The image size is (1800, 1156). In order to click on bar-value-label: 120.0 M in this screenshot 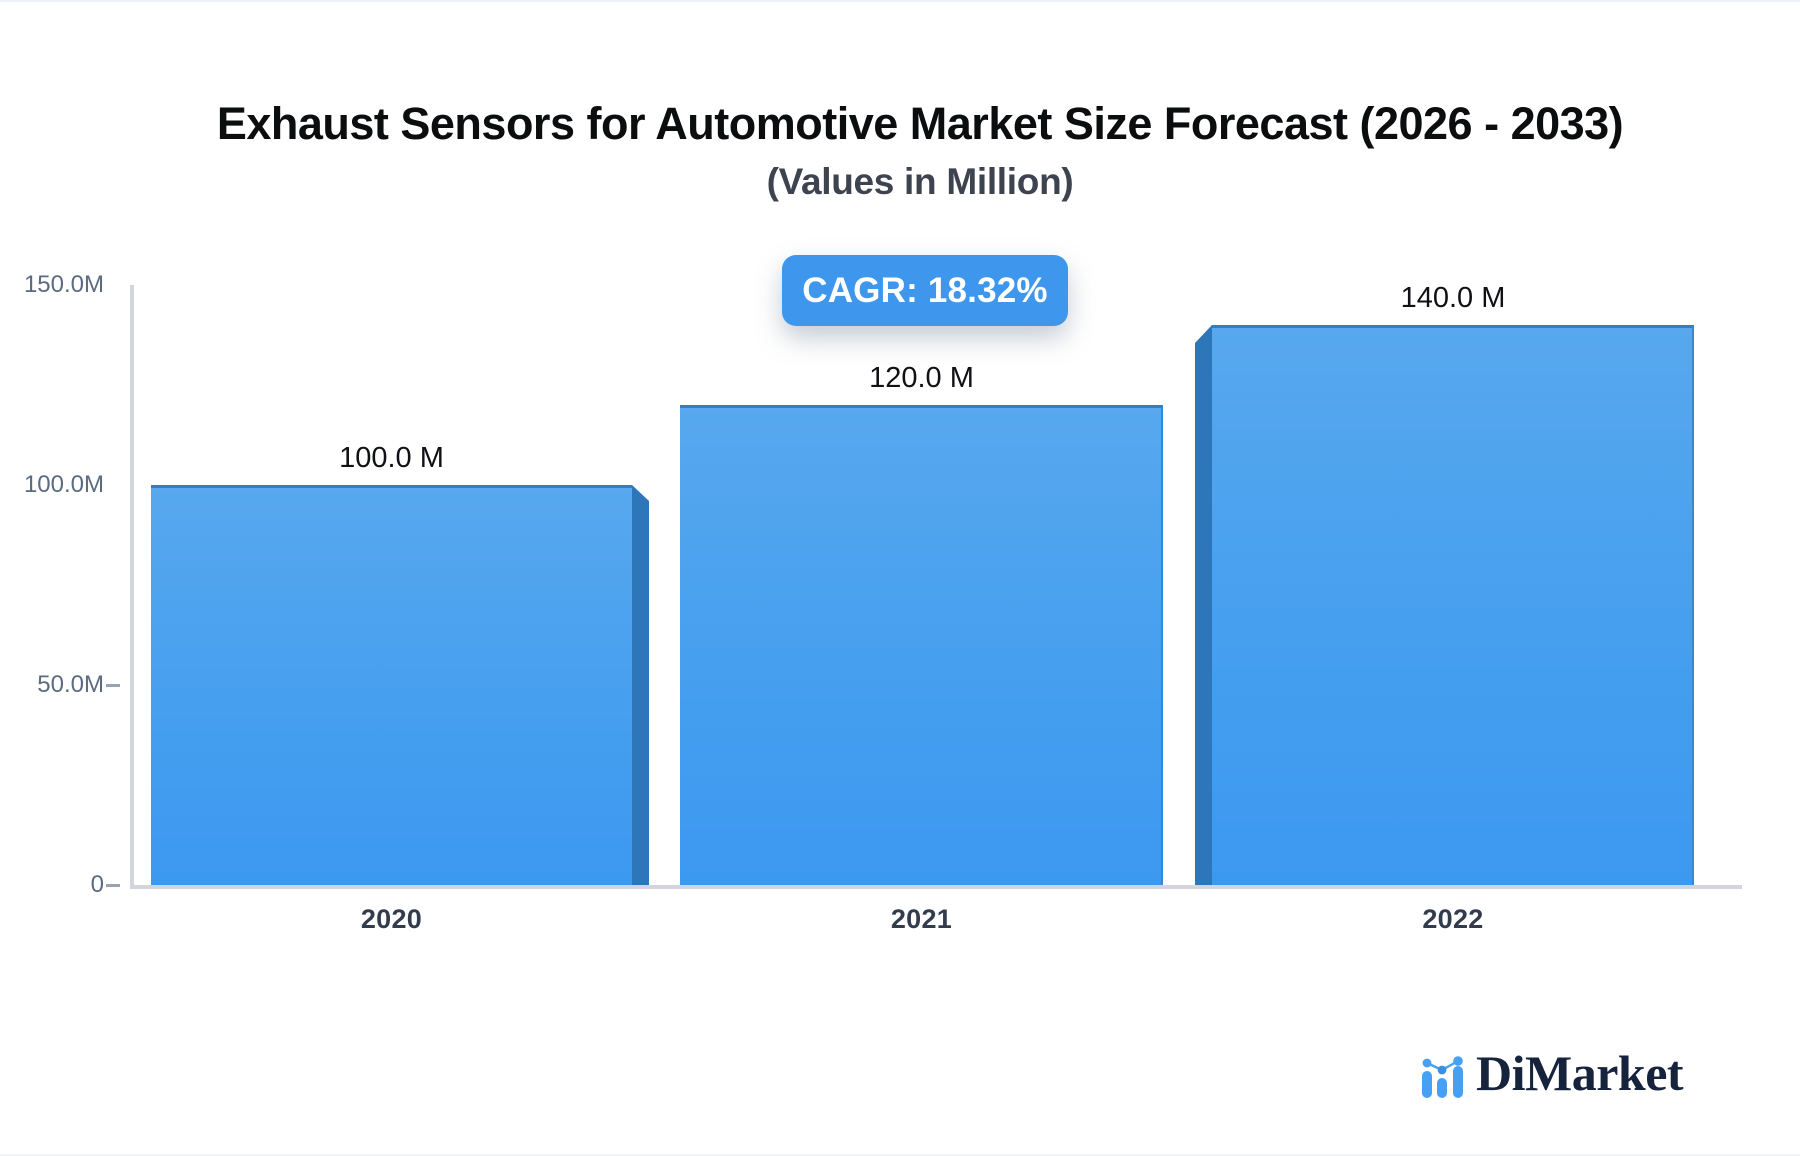, I will do `click(921, 378)`.